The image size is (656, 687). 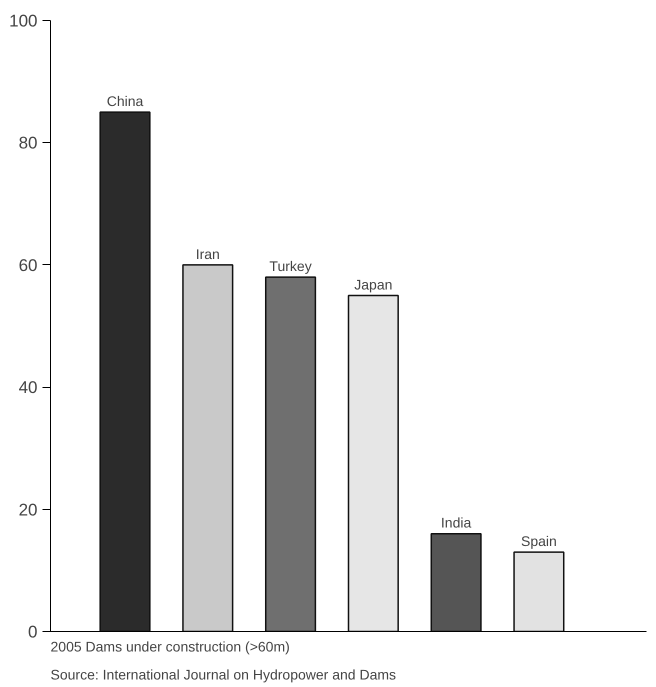 I want to click on text: 2005 Dams under construction (>60m), so click(x=170, y=646).